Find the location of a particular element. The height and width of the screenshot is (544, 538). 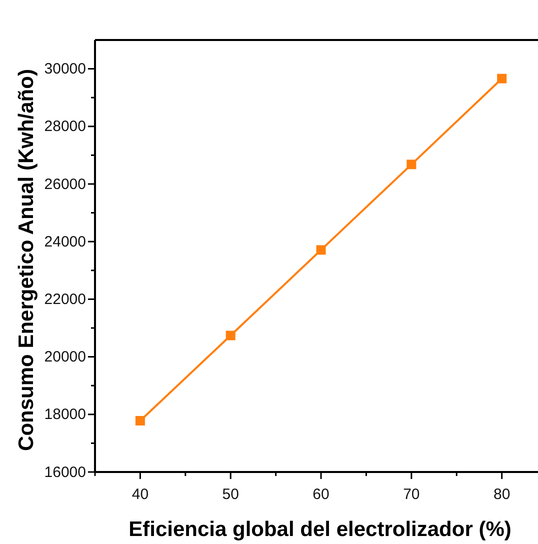

y-tick-label: 16000 is located at coordinates (65, 472).